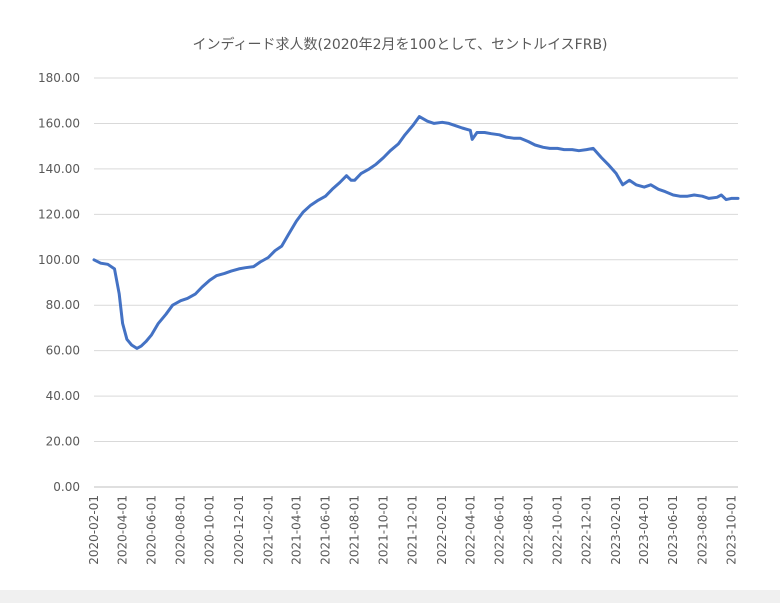 This screenshot has height=603, width=780. I want to click on x-tick-label: 2022-12-01, so click(587, 530).